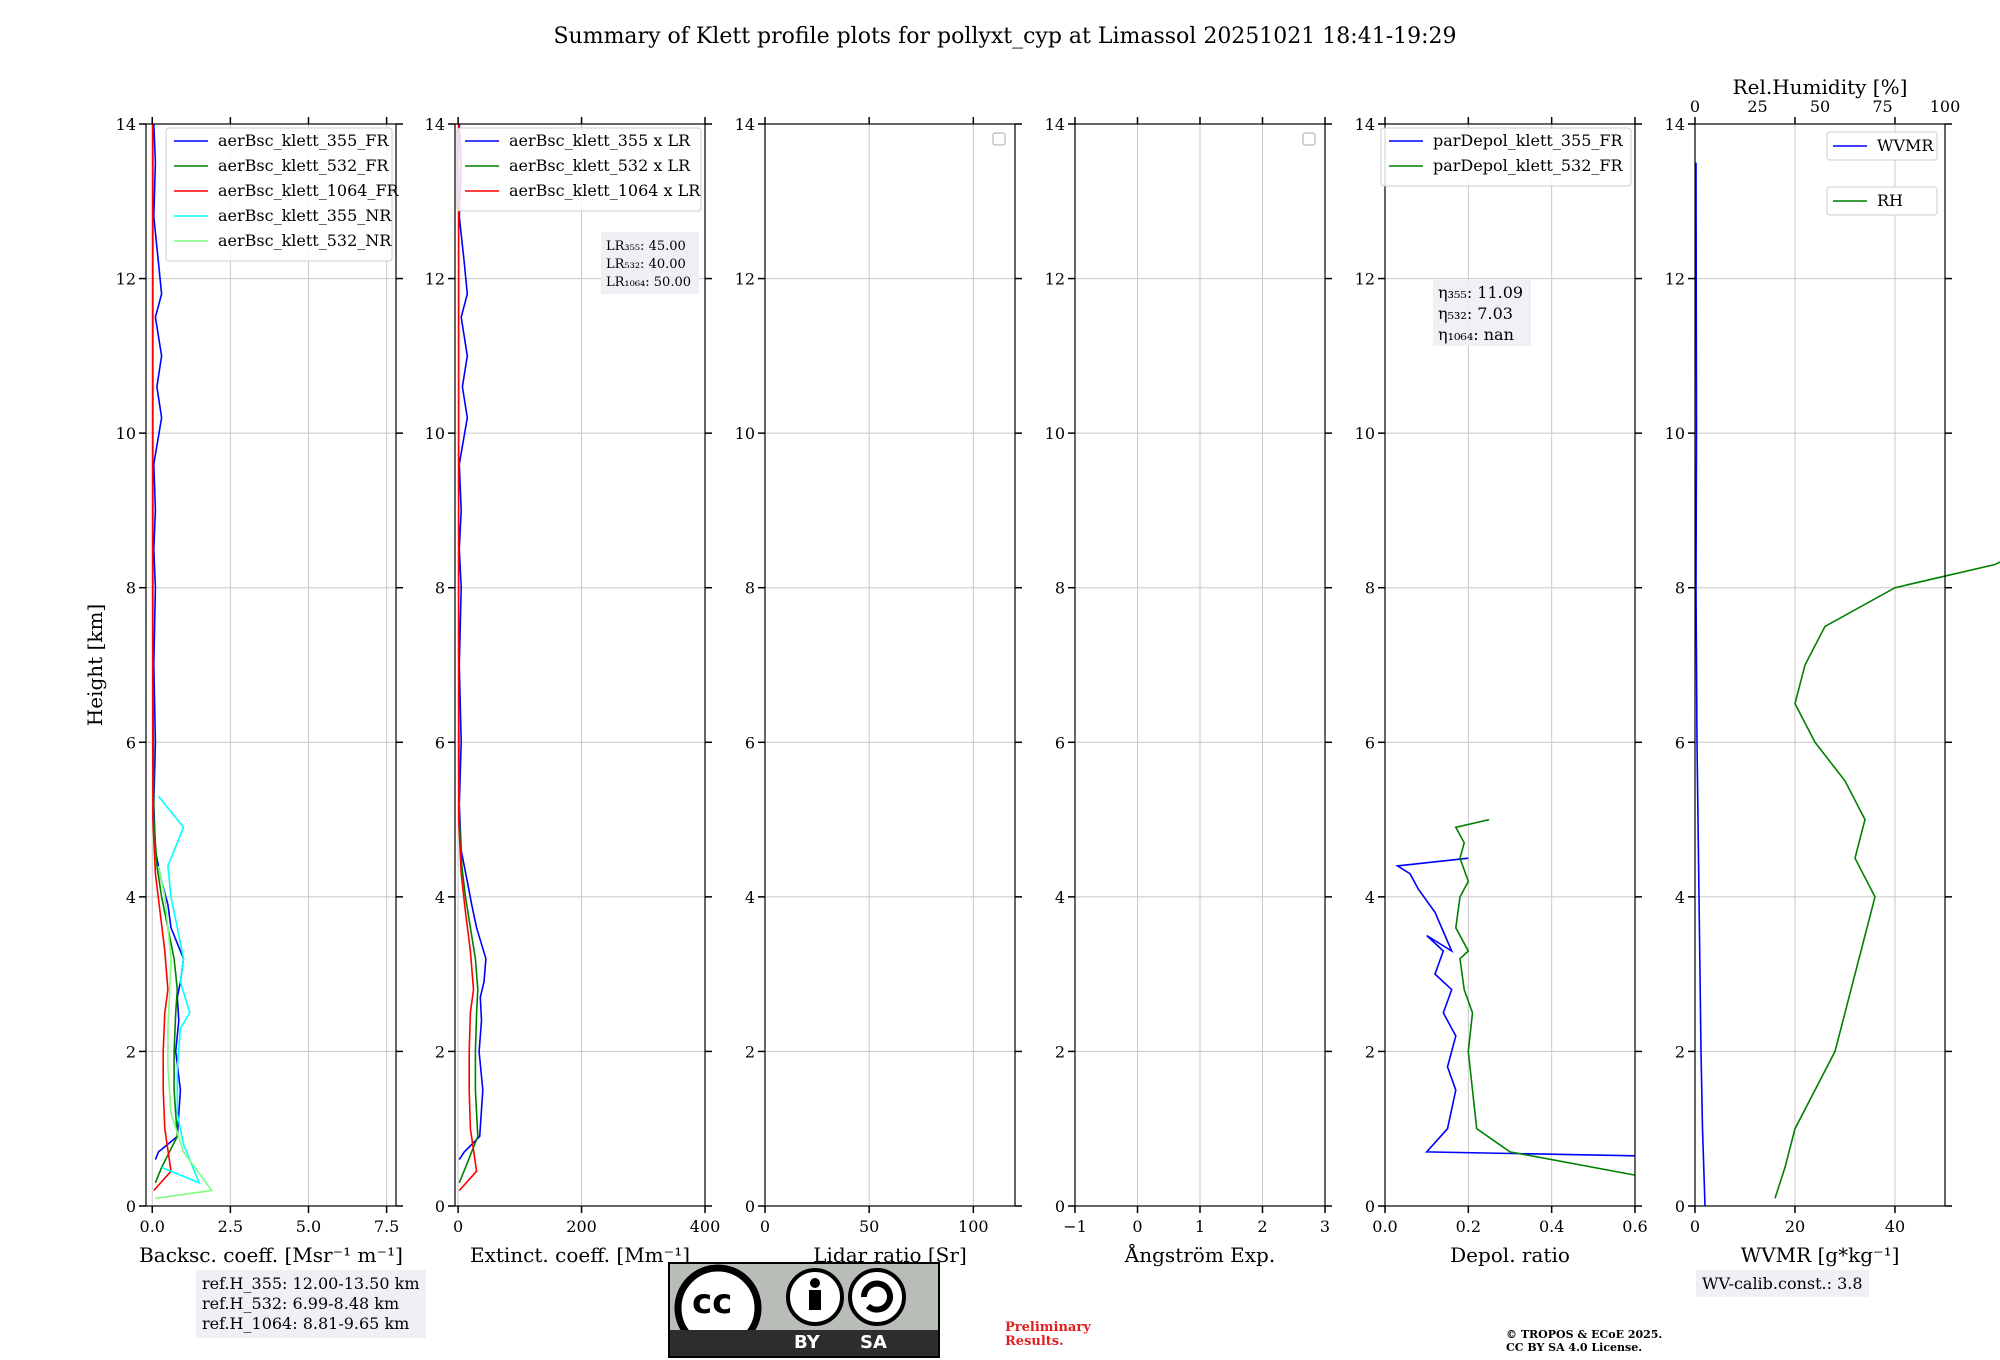 Image resolution: width=2000 pixels, height=1360 pixels. Describe the element at coordinates (305, 215) in the screenshot. I see `legend-label: aerBsc_klett_355_NR` at that location.